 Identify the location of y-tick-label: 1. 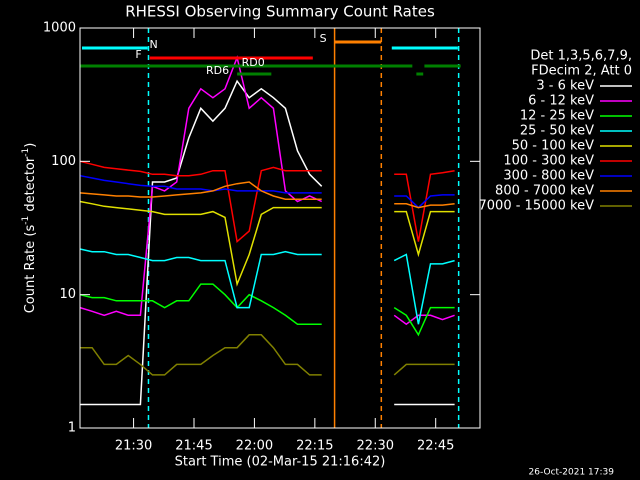
(72, 428).